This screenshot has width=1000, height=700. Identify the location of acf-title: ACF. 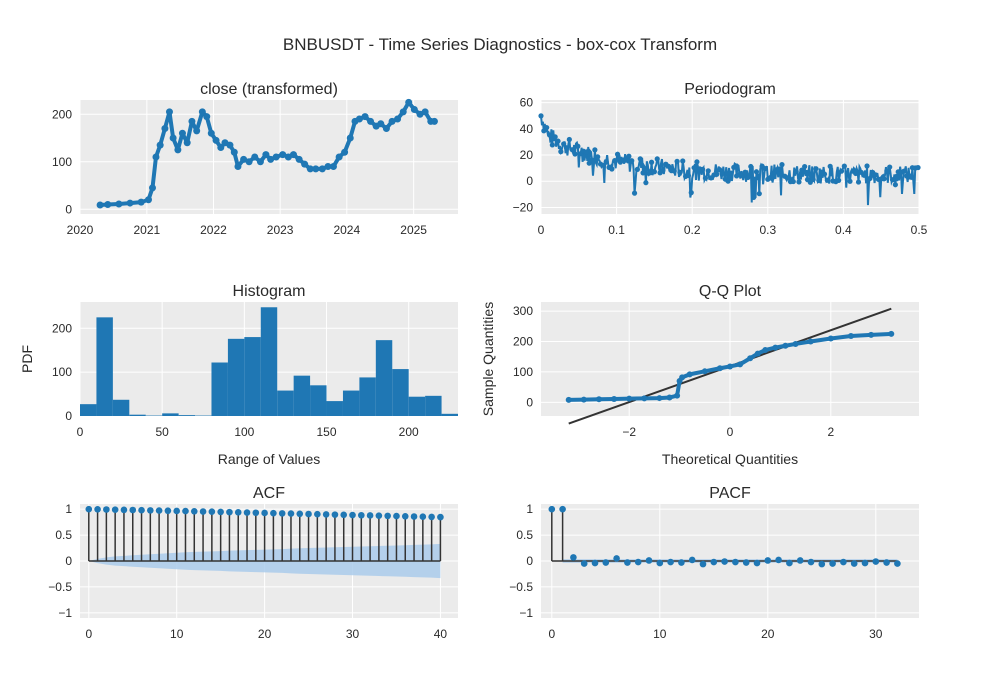
(269, 493).